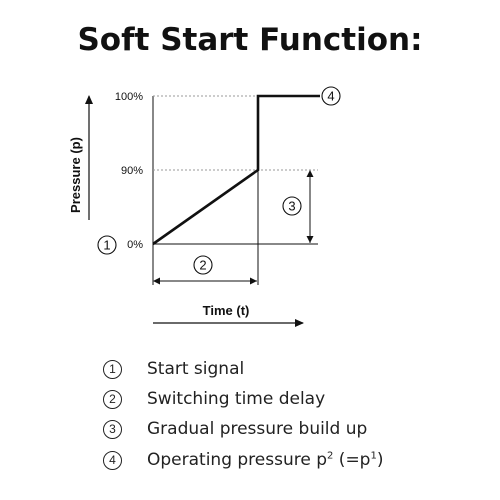  I want to click on legend-text: Gradual pressure build up, so click(257, 429).